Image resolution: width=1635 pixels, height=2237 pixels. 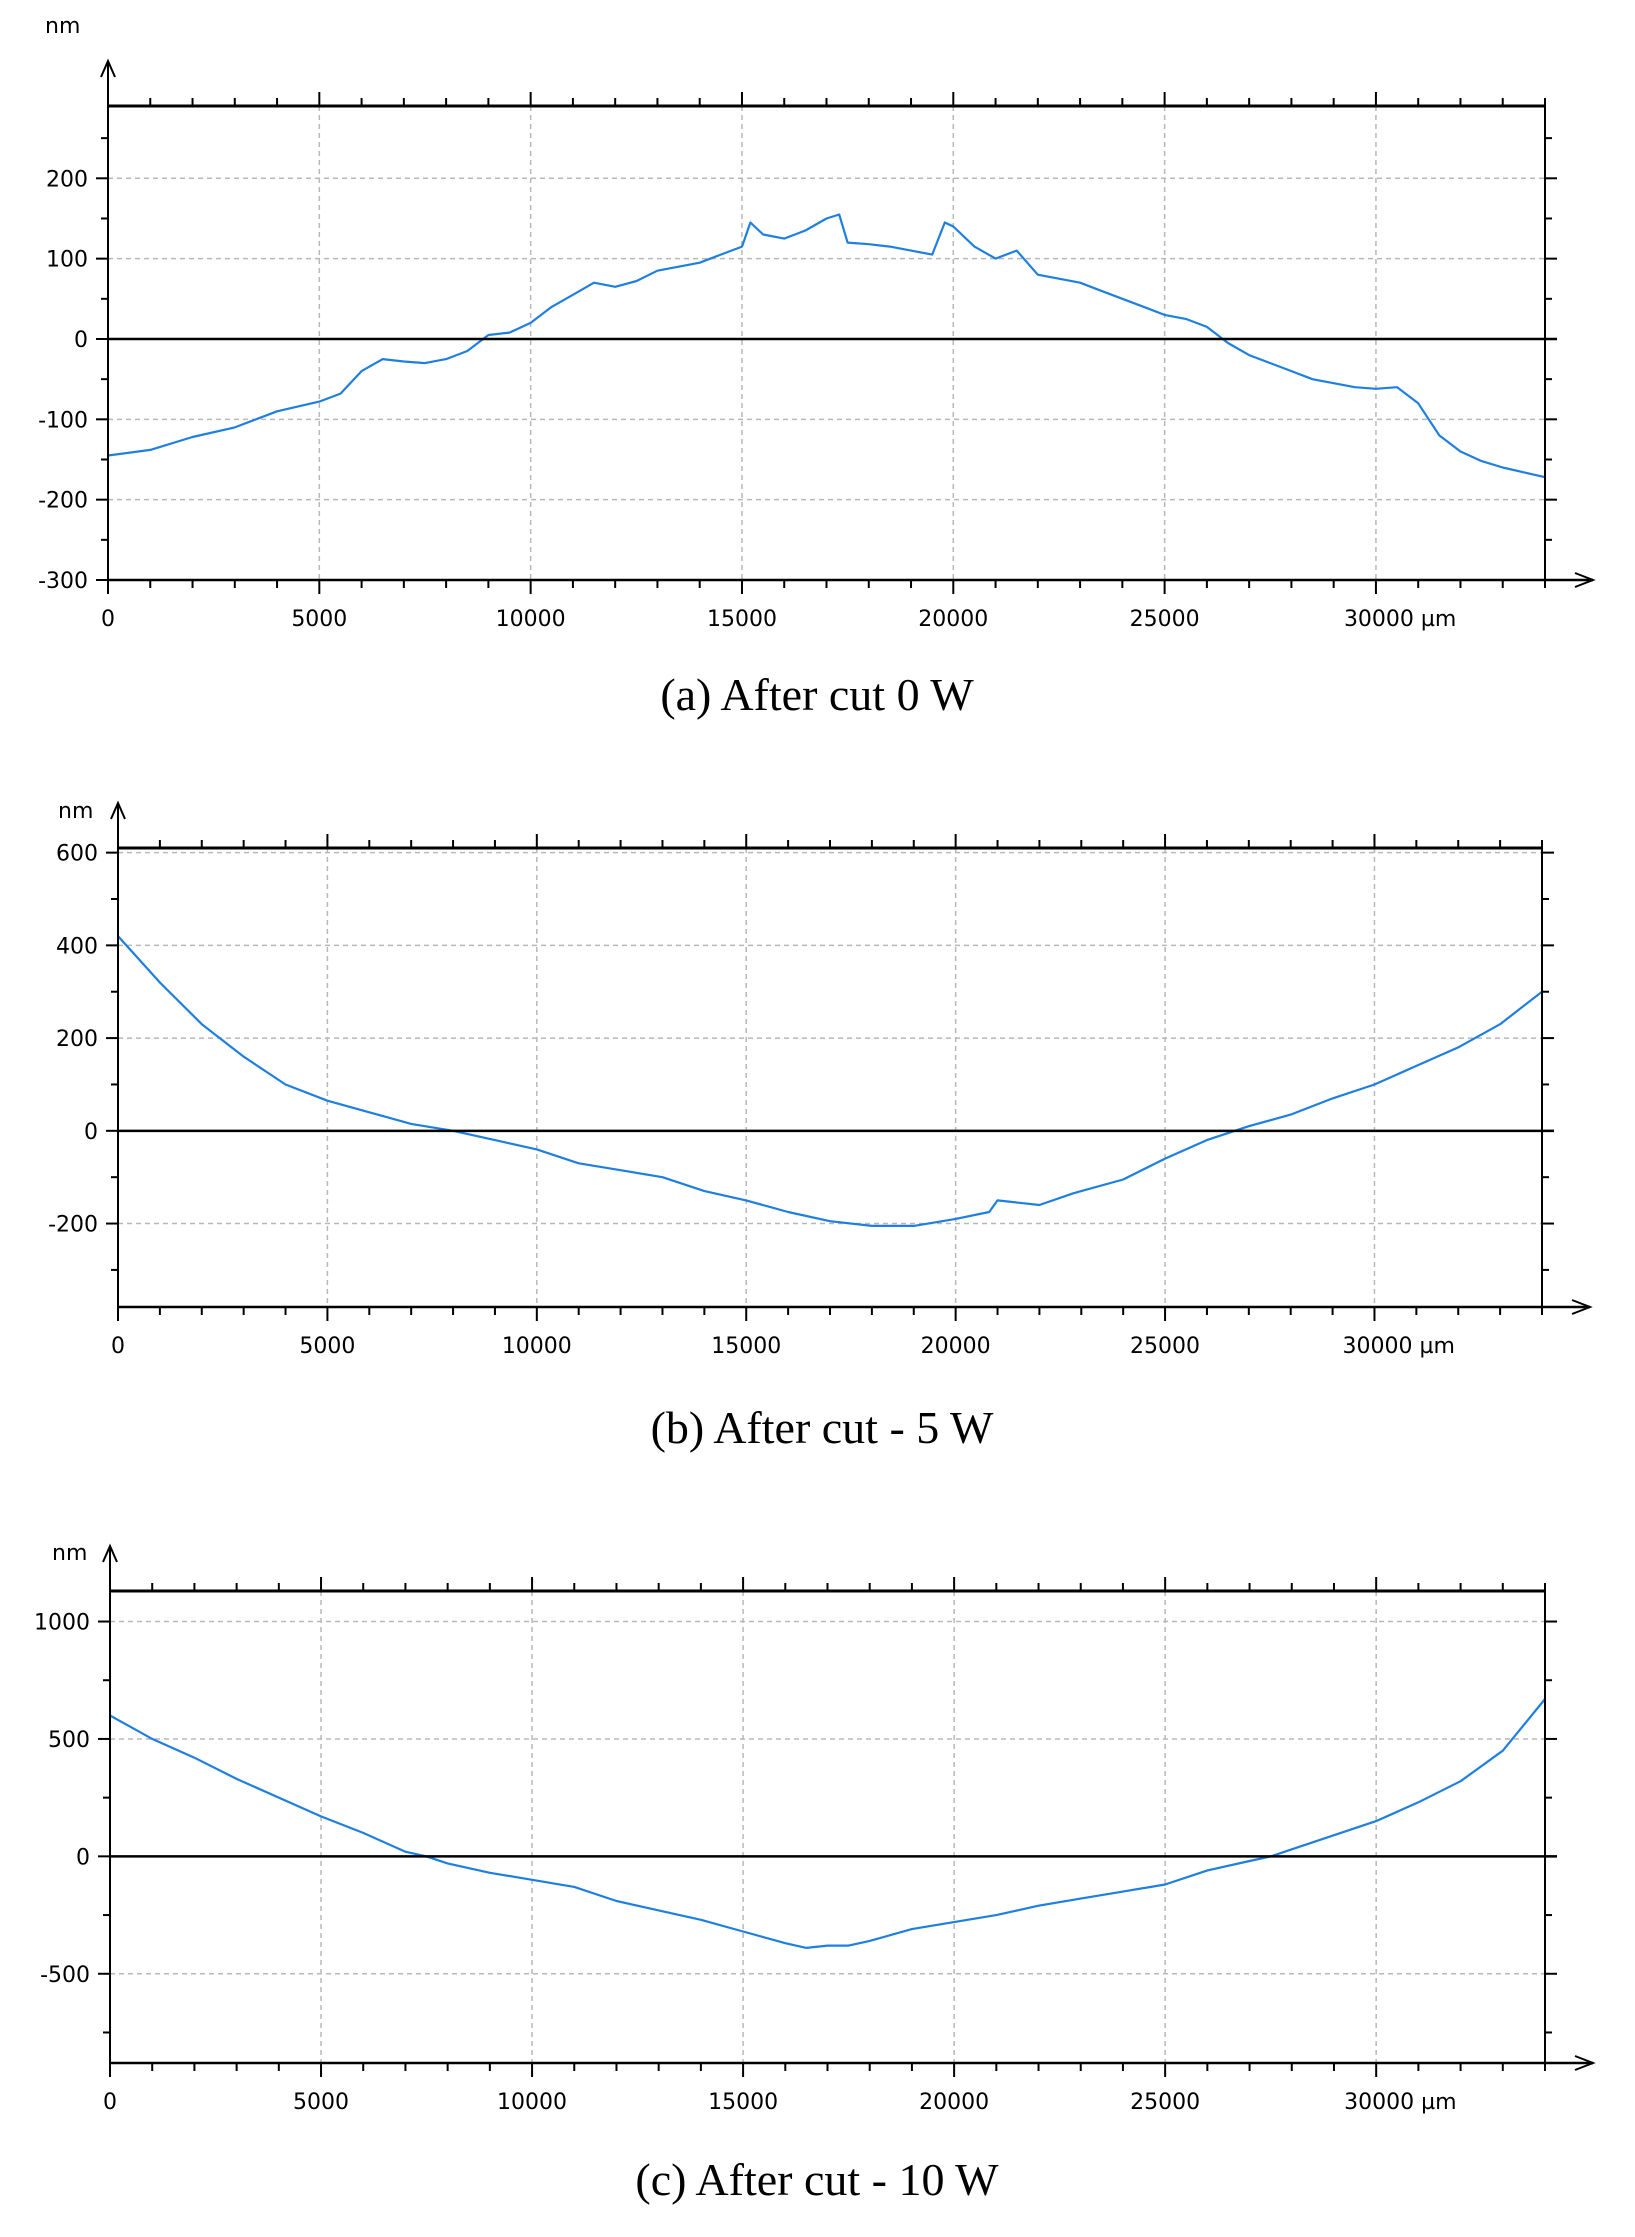 I want to click on panel-b-series-layer, so click(x=830, y=1081).